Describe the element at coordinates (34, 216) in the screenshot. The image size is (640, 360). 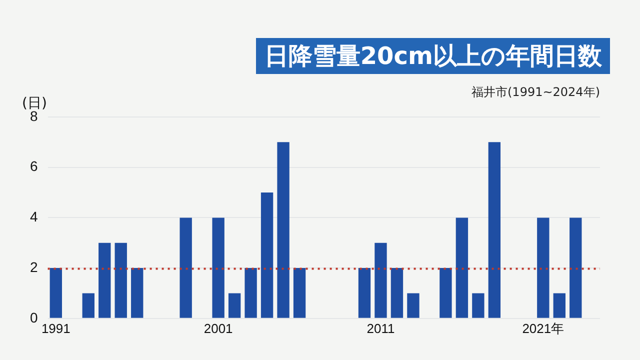
I see `y-tick-label: 4` at that location.